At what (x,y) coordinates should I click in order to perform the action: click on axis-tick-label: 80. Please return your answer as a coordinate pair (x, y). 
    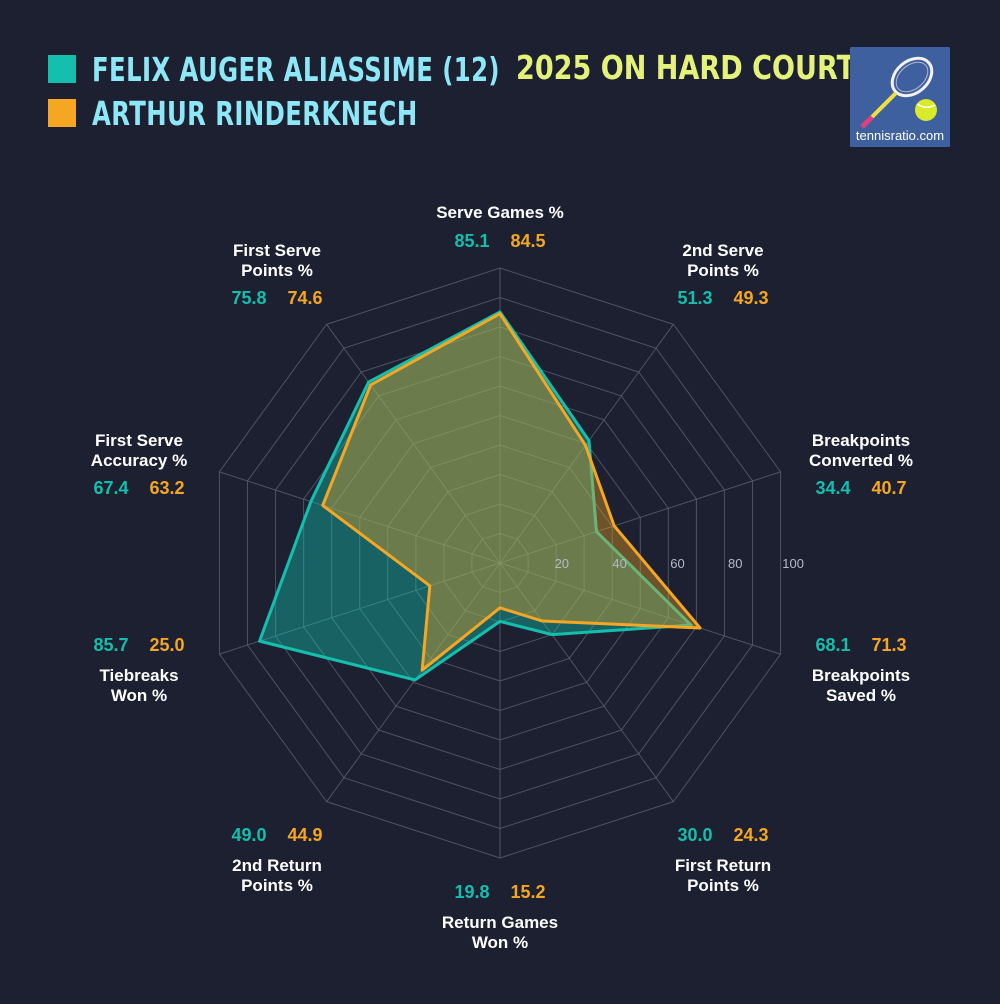
    Looking at the image, I should click on (735, 563).